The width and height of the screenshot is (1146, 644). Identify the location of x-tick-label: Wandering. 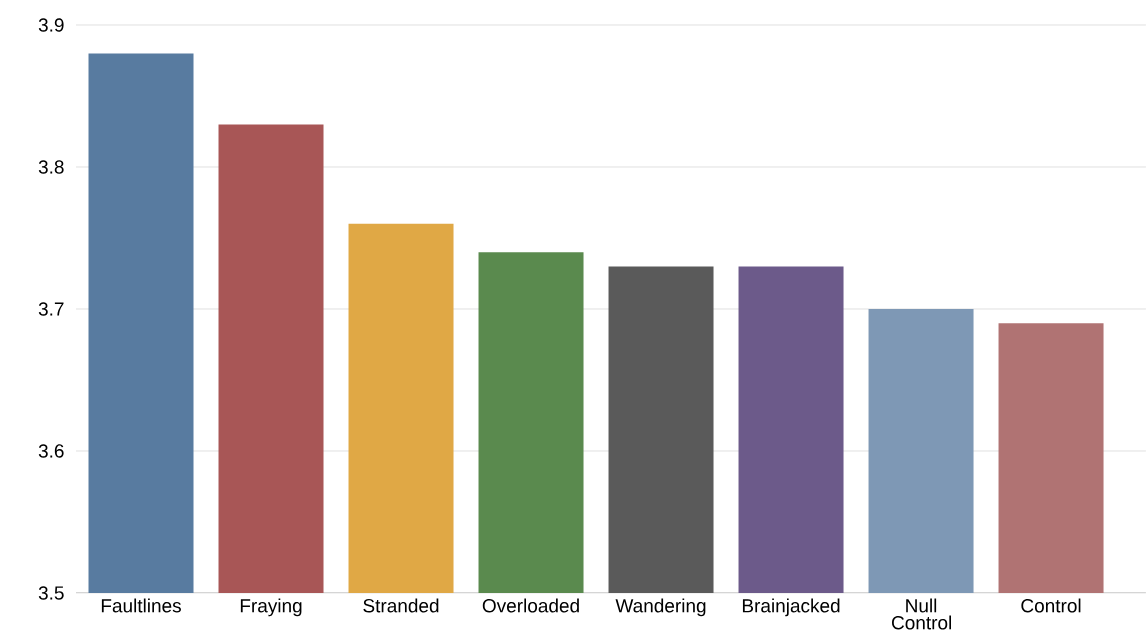
(660, 607).